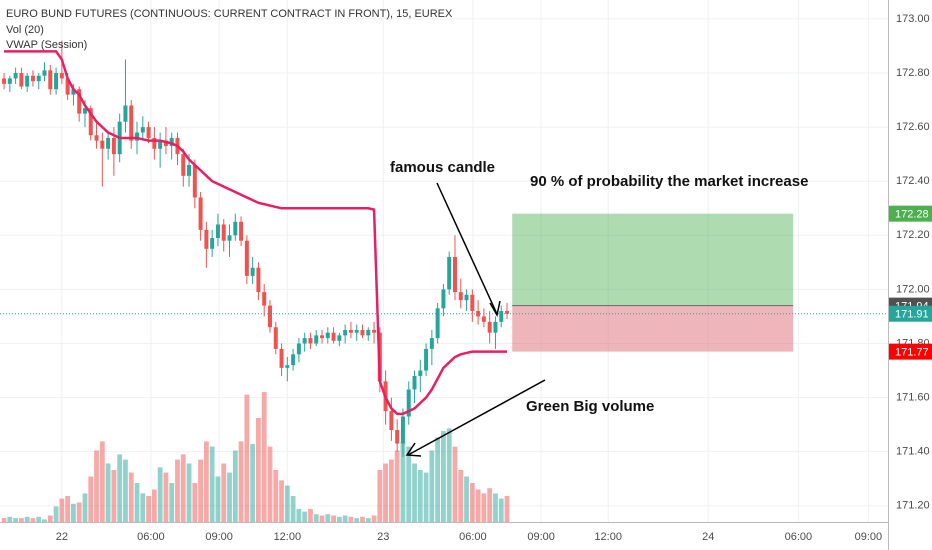 This screenshot has width=932, height=550. Describe the element at coordinates (288, 537) in the screenshot. I see `x-tick-label: 12:00` at that location.